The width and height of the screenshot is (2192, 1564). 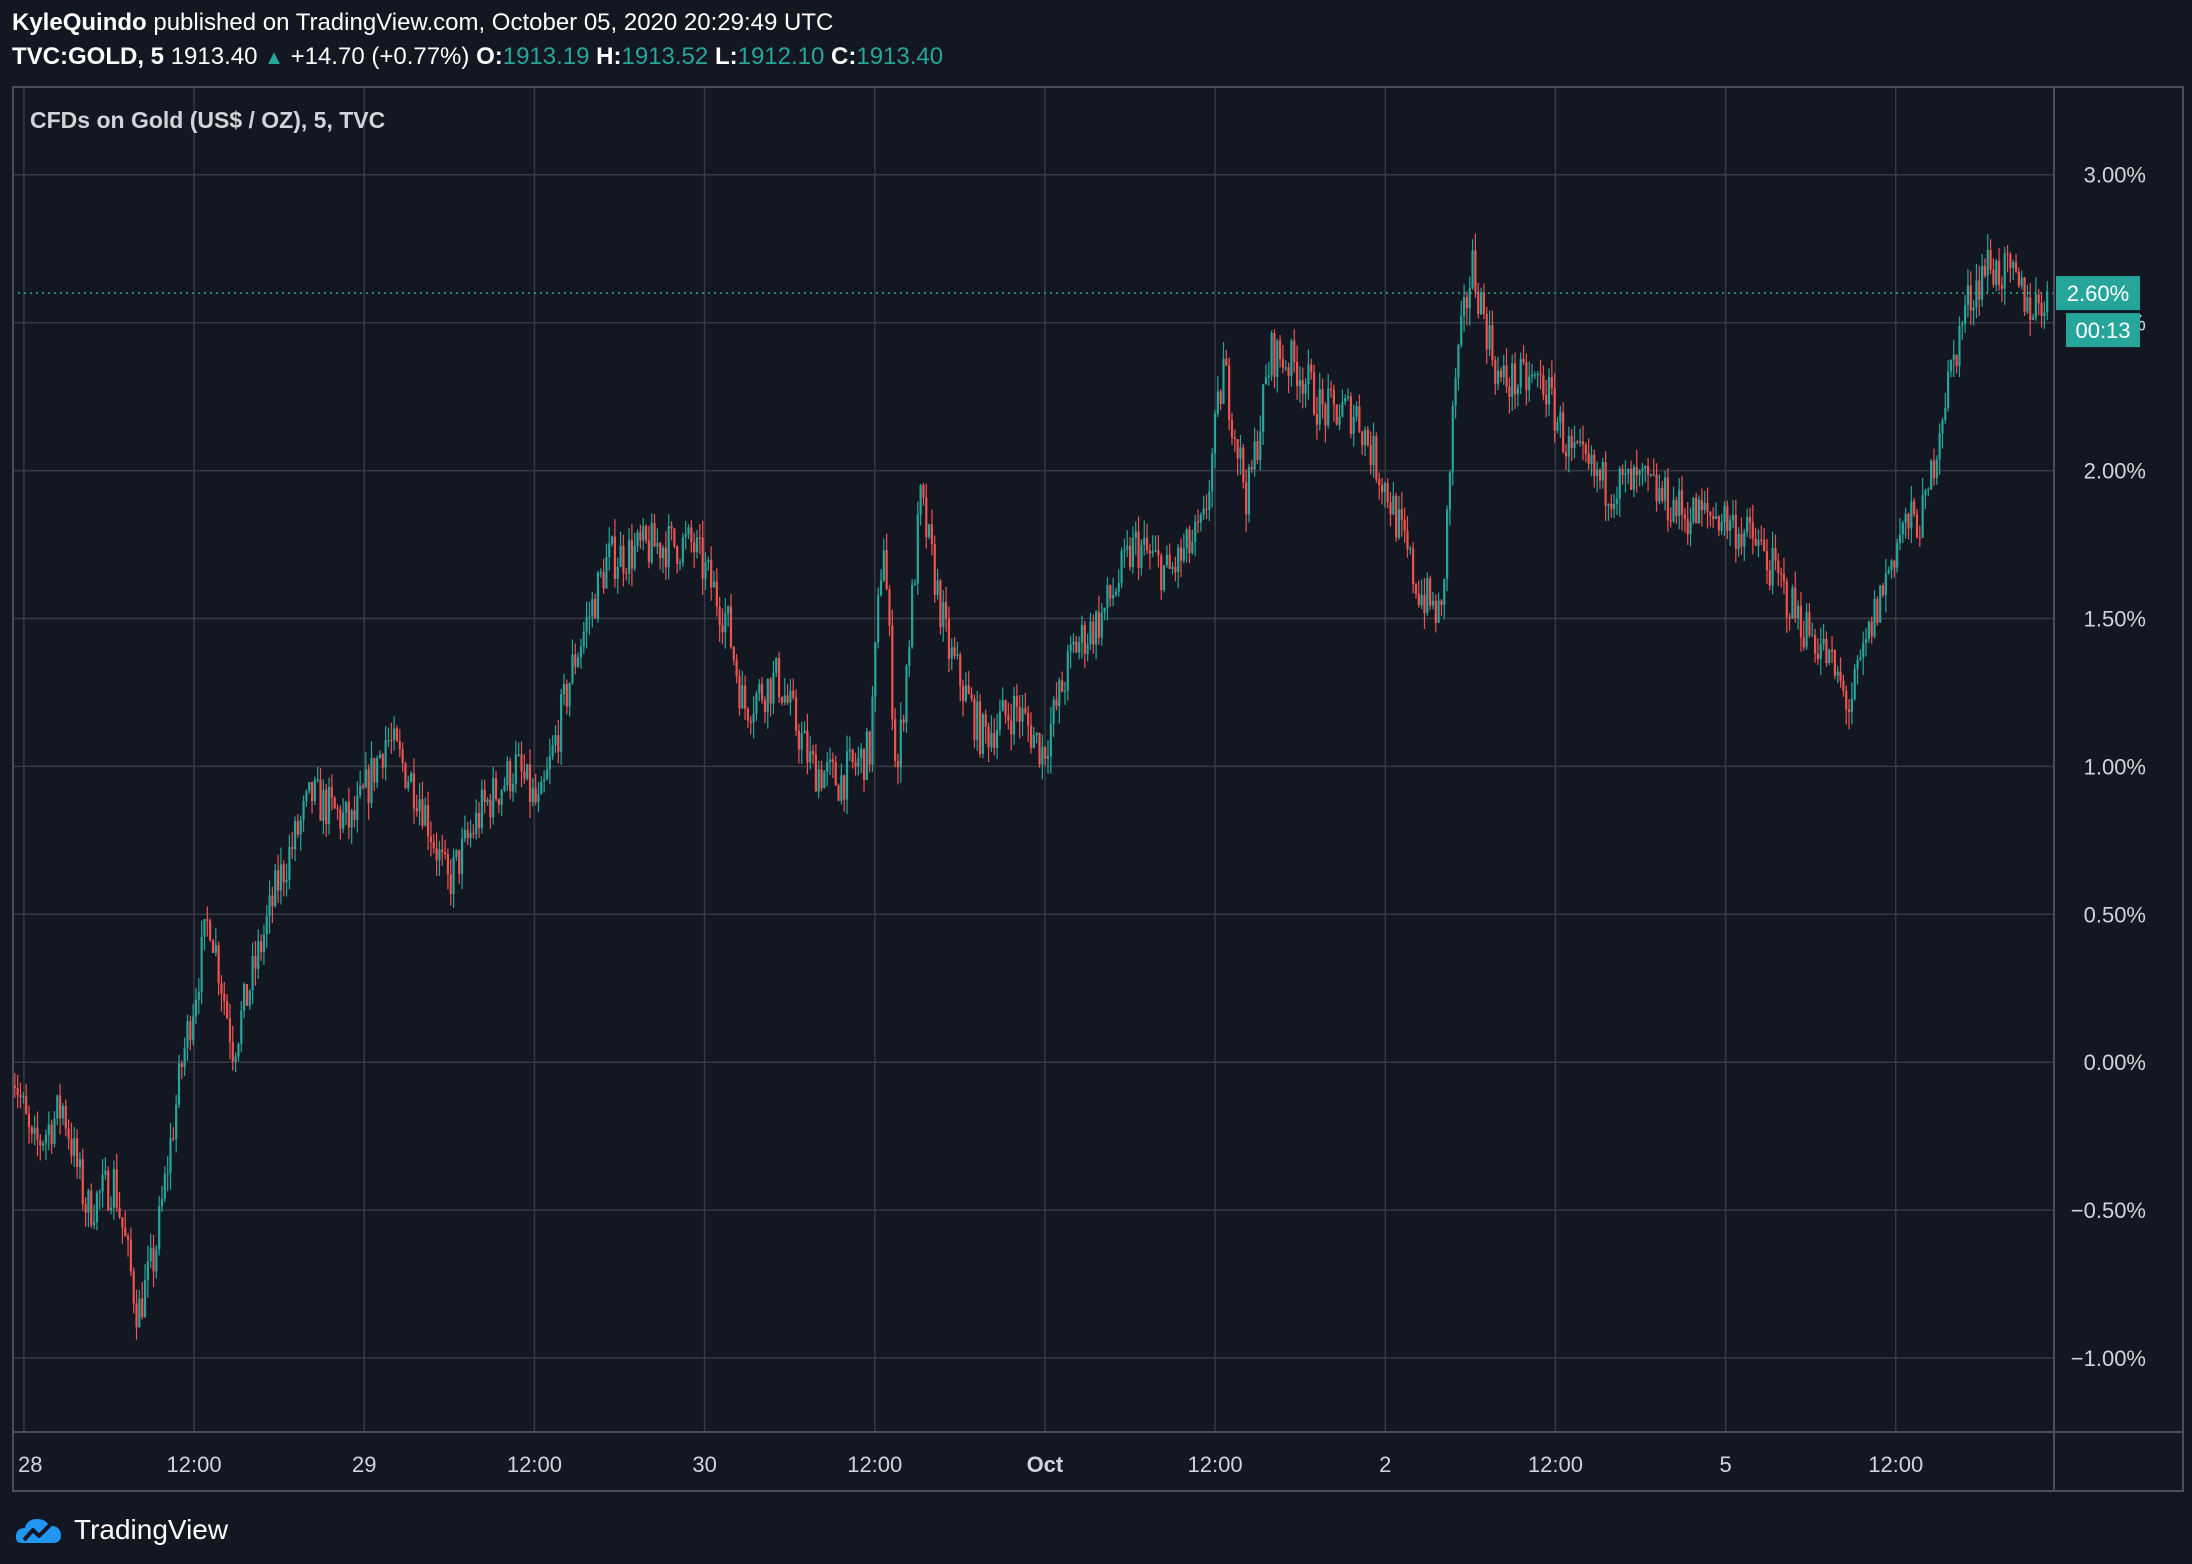 What do you see at coordinates (151, 1529) in the screenshot?
I see `brand-name: TradingView` at bounding box center [151, 1529].